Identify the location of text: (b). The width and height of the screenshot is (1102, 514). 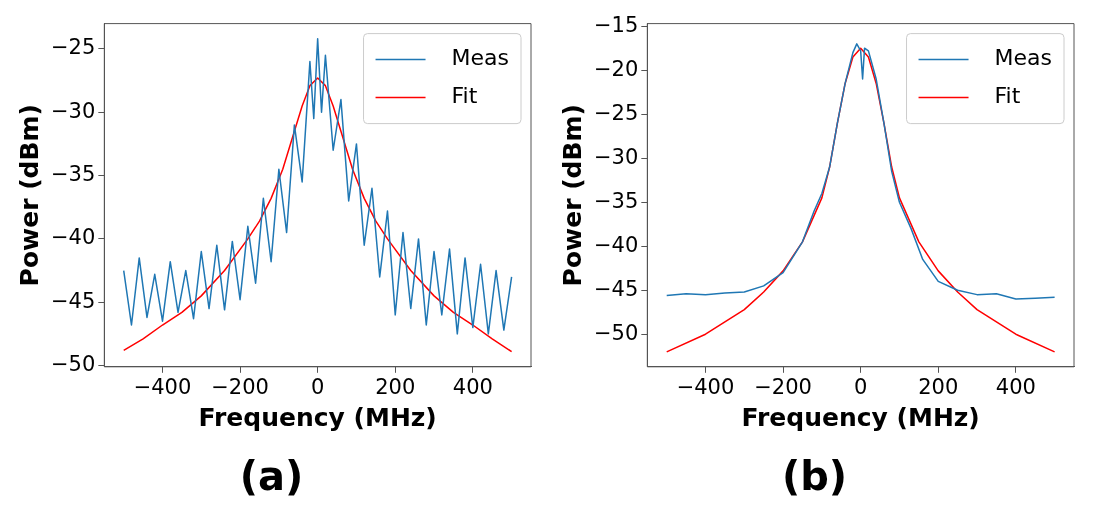
(814, 476).